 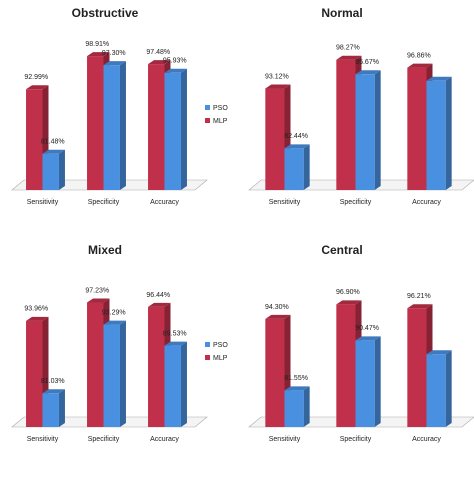 I want to click on value-label: 94.30%, so click(x=277, y=307).